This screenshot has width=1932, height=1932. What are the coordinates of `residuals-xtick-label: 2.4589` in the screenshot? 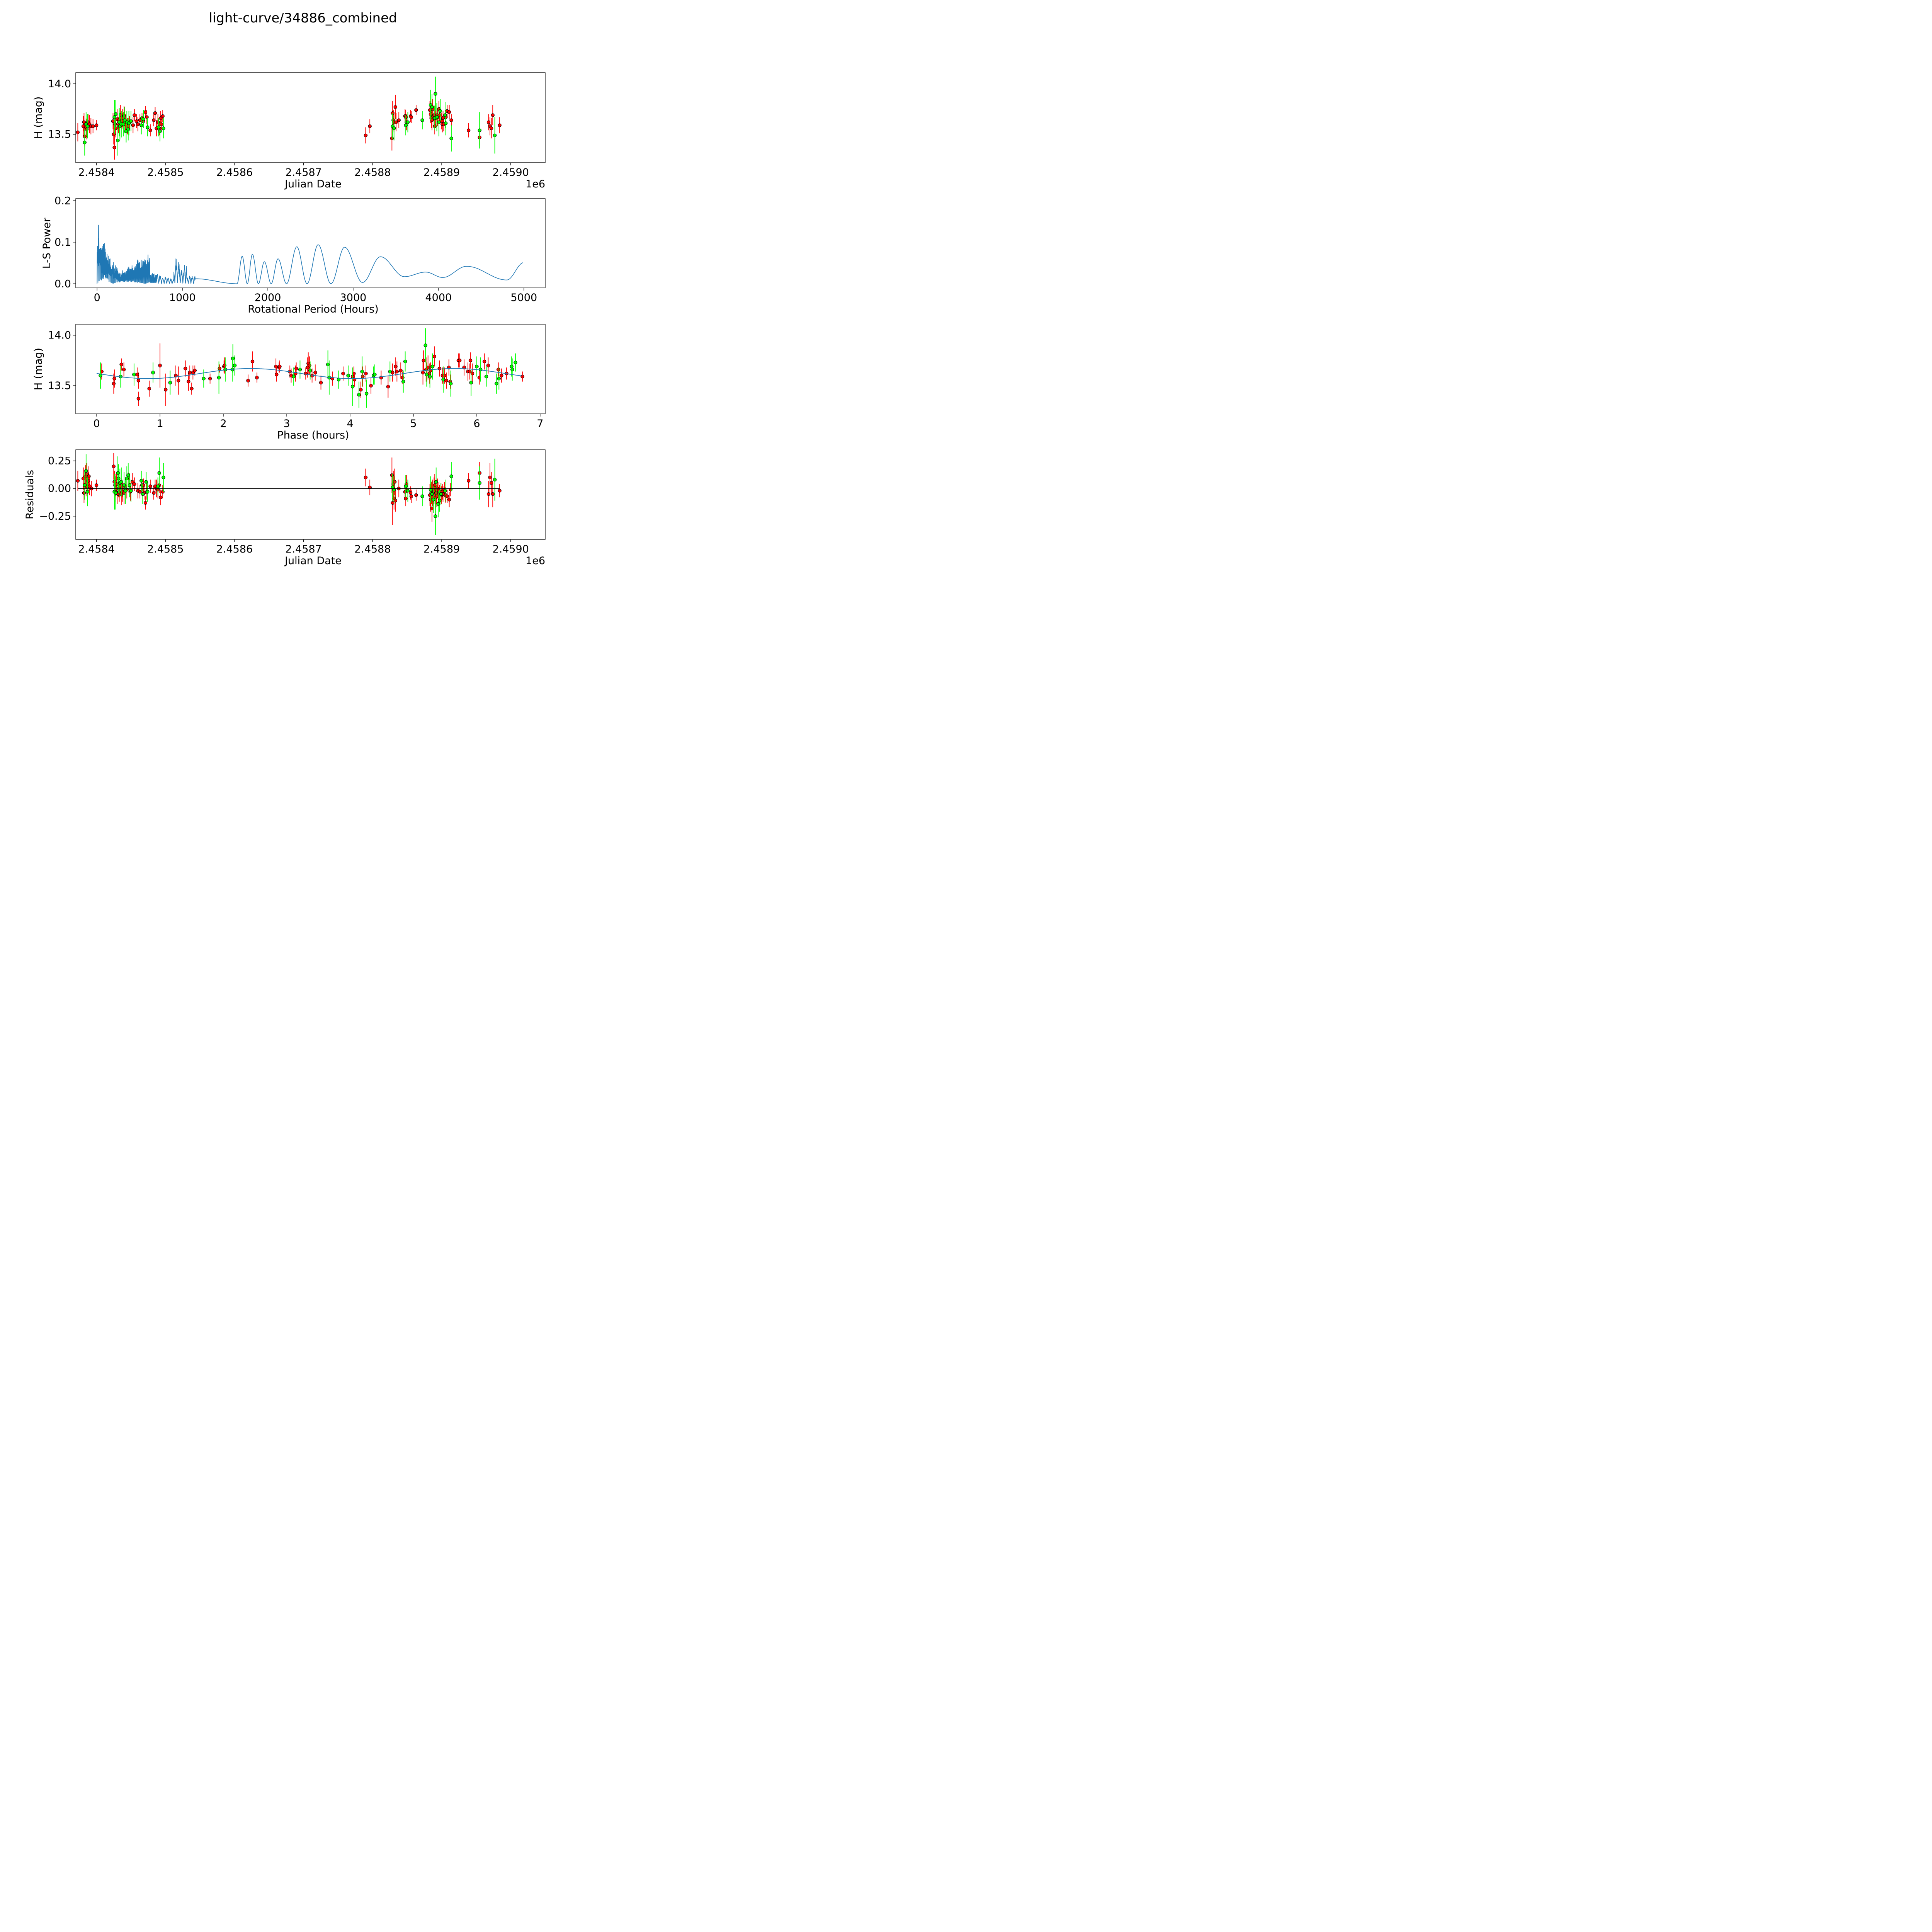 It's located at (442, 549).